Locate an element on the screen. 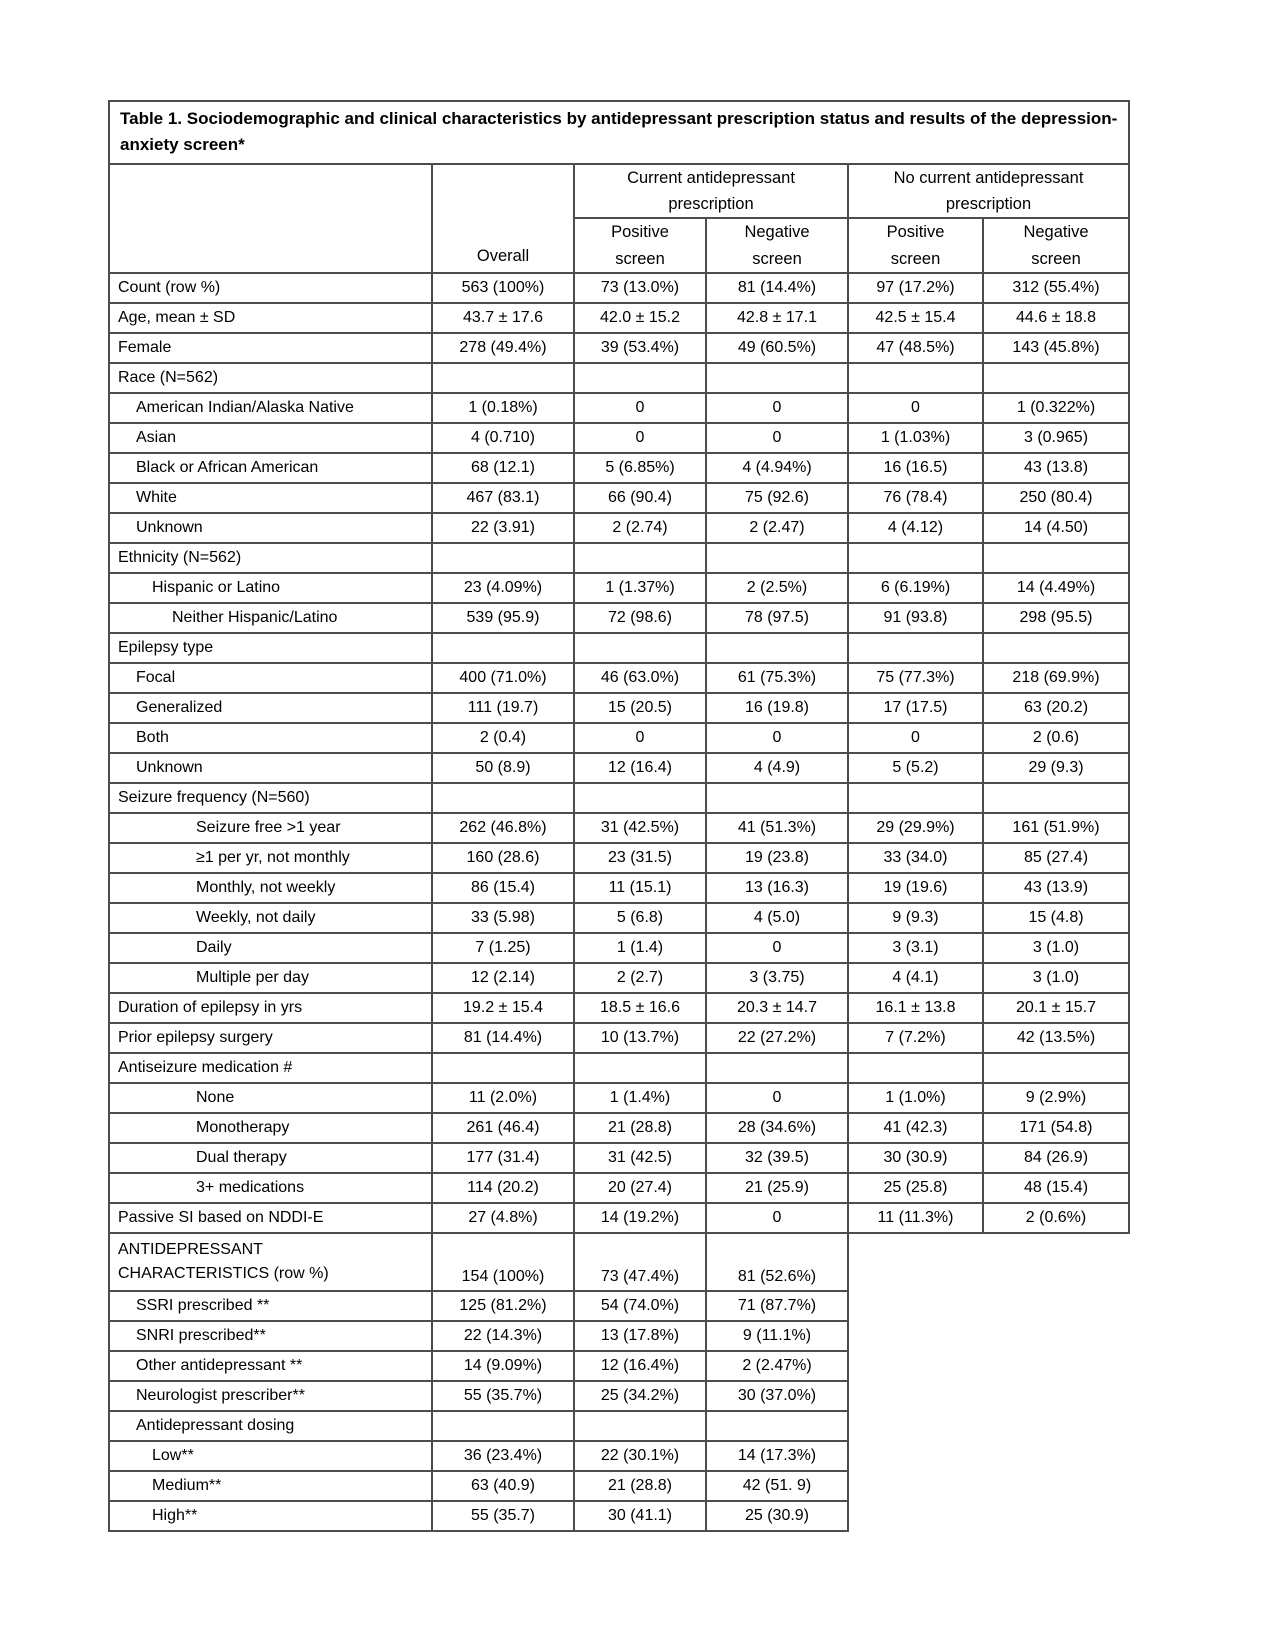  data-cell: 22 (3.91) is located at coordinates (503, 528).